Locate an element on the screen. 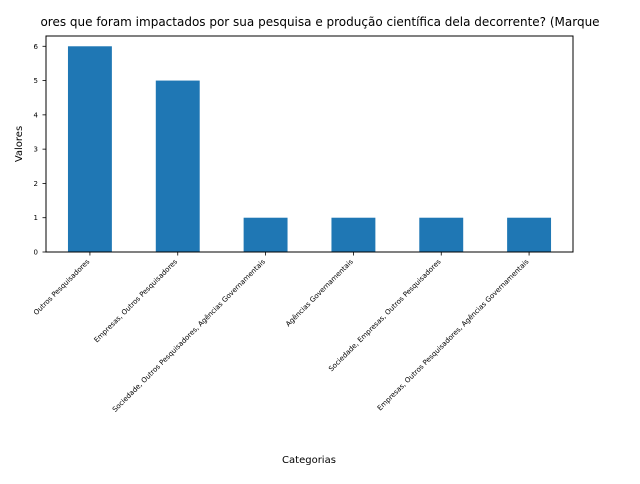  x-tick-label: Empresas, Outros Pesquisadores is located at coordinates (136, 301).